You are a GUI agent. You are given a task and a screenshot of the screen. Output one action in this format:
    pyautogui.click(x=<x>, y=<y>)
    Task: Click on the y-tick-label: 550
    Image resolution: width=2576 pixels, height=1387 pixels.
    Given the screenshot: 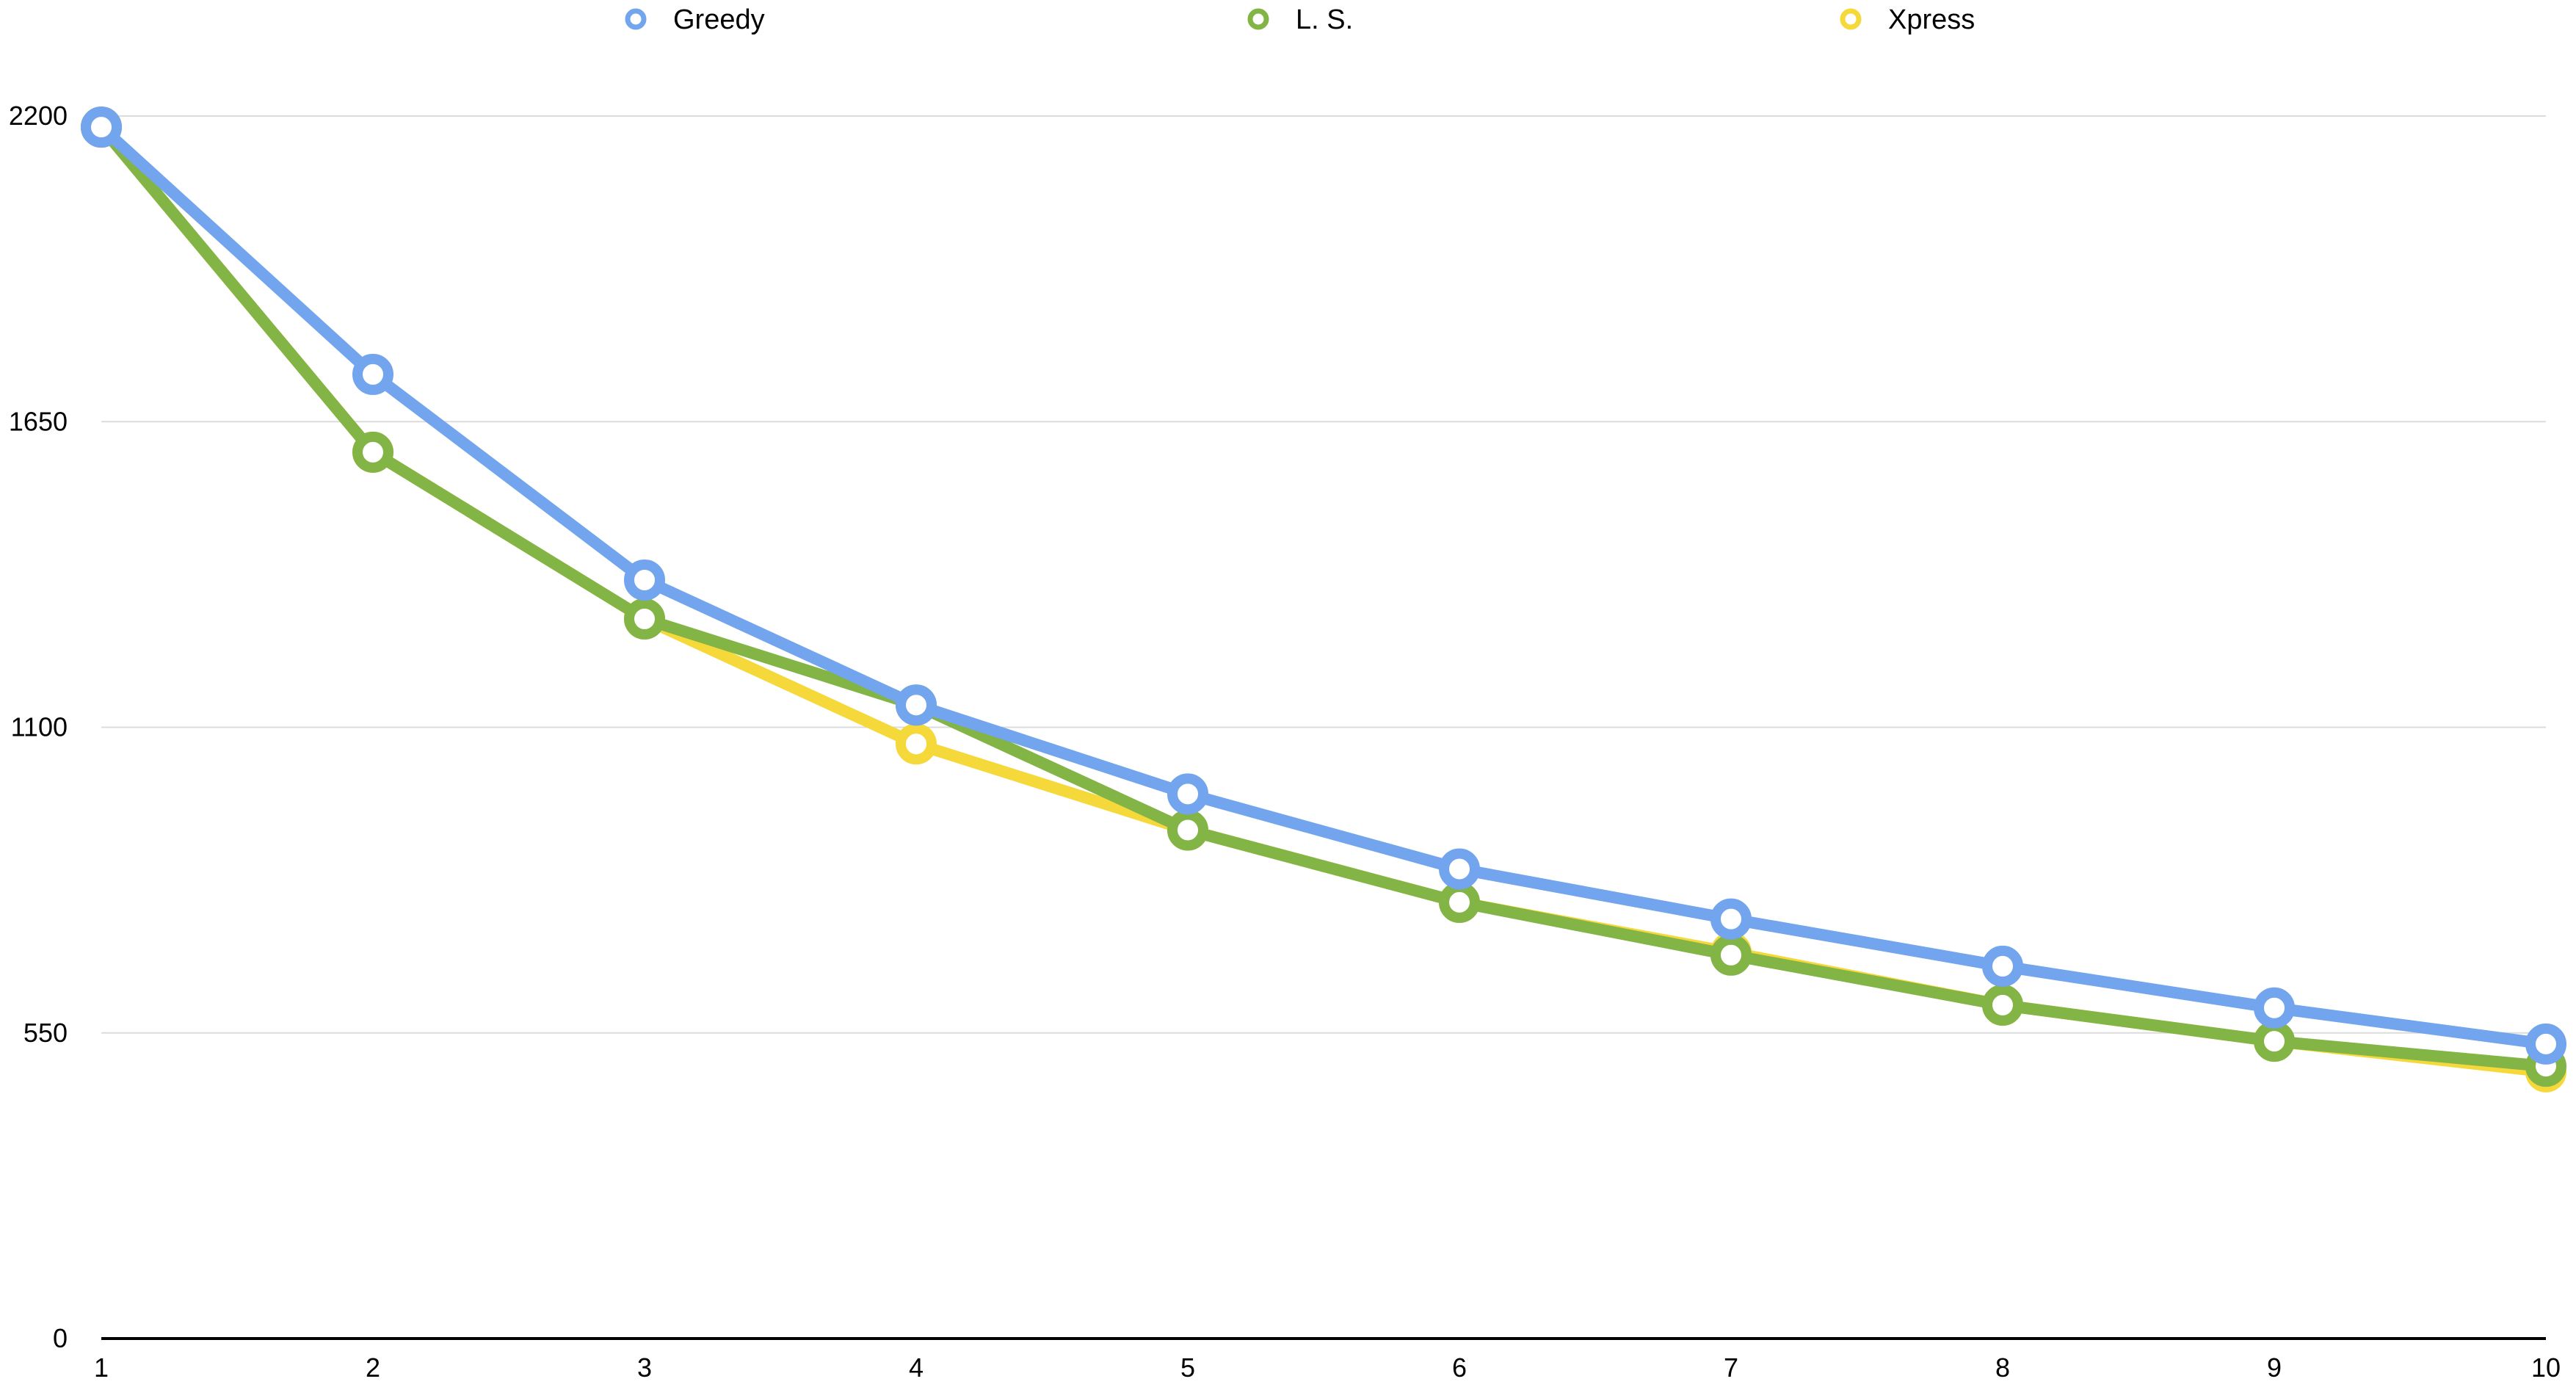 What is the action you would take?
    pyautogui.click(x=46, y=1033)
    